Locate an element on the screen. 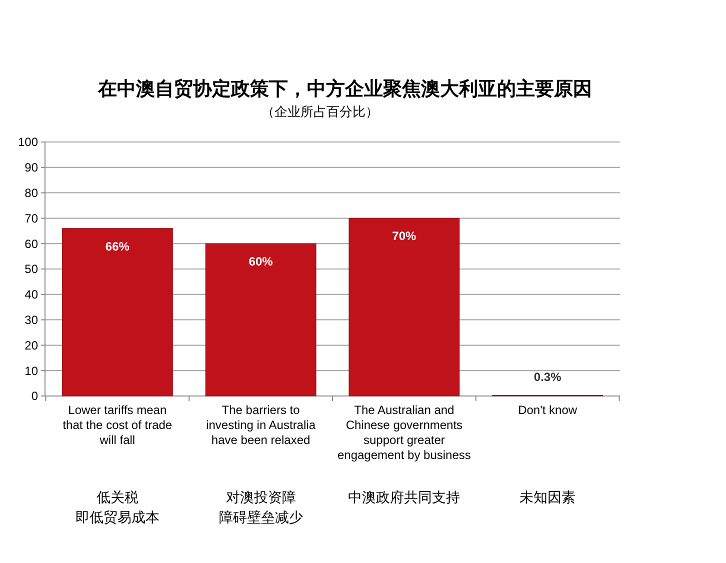  y-tick-label: 0 is located at coordinates (34, 396).